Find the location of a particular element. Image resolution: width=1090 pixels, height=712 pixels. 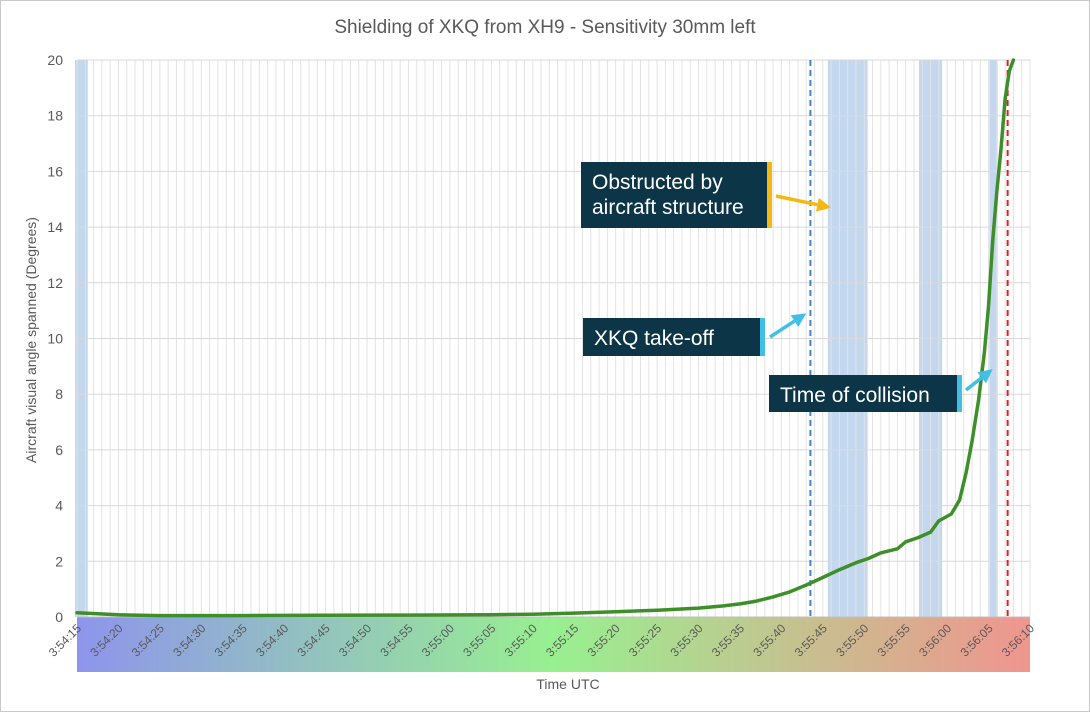

y-tick-label-12: 12 is located at coordinates (55, 283).